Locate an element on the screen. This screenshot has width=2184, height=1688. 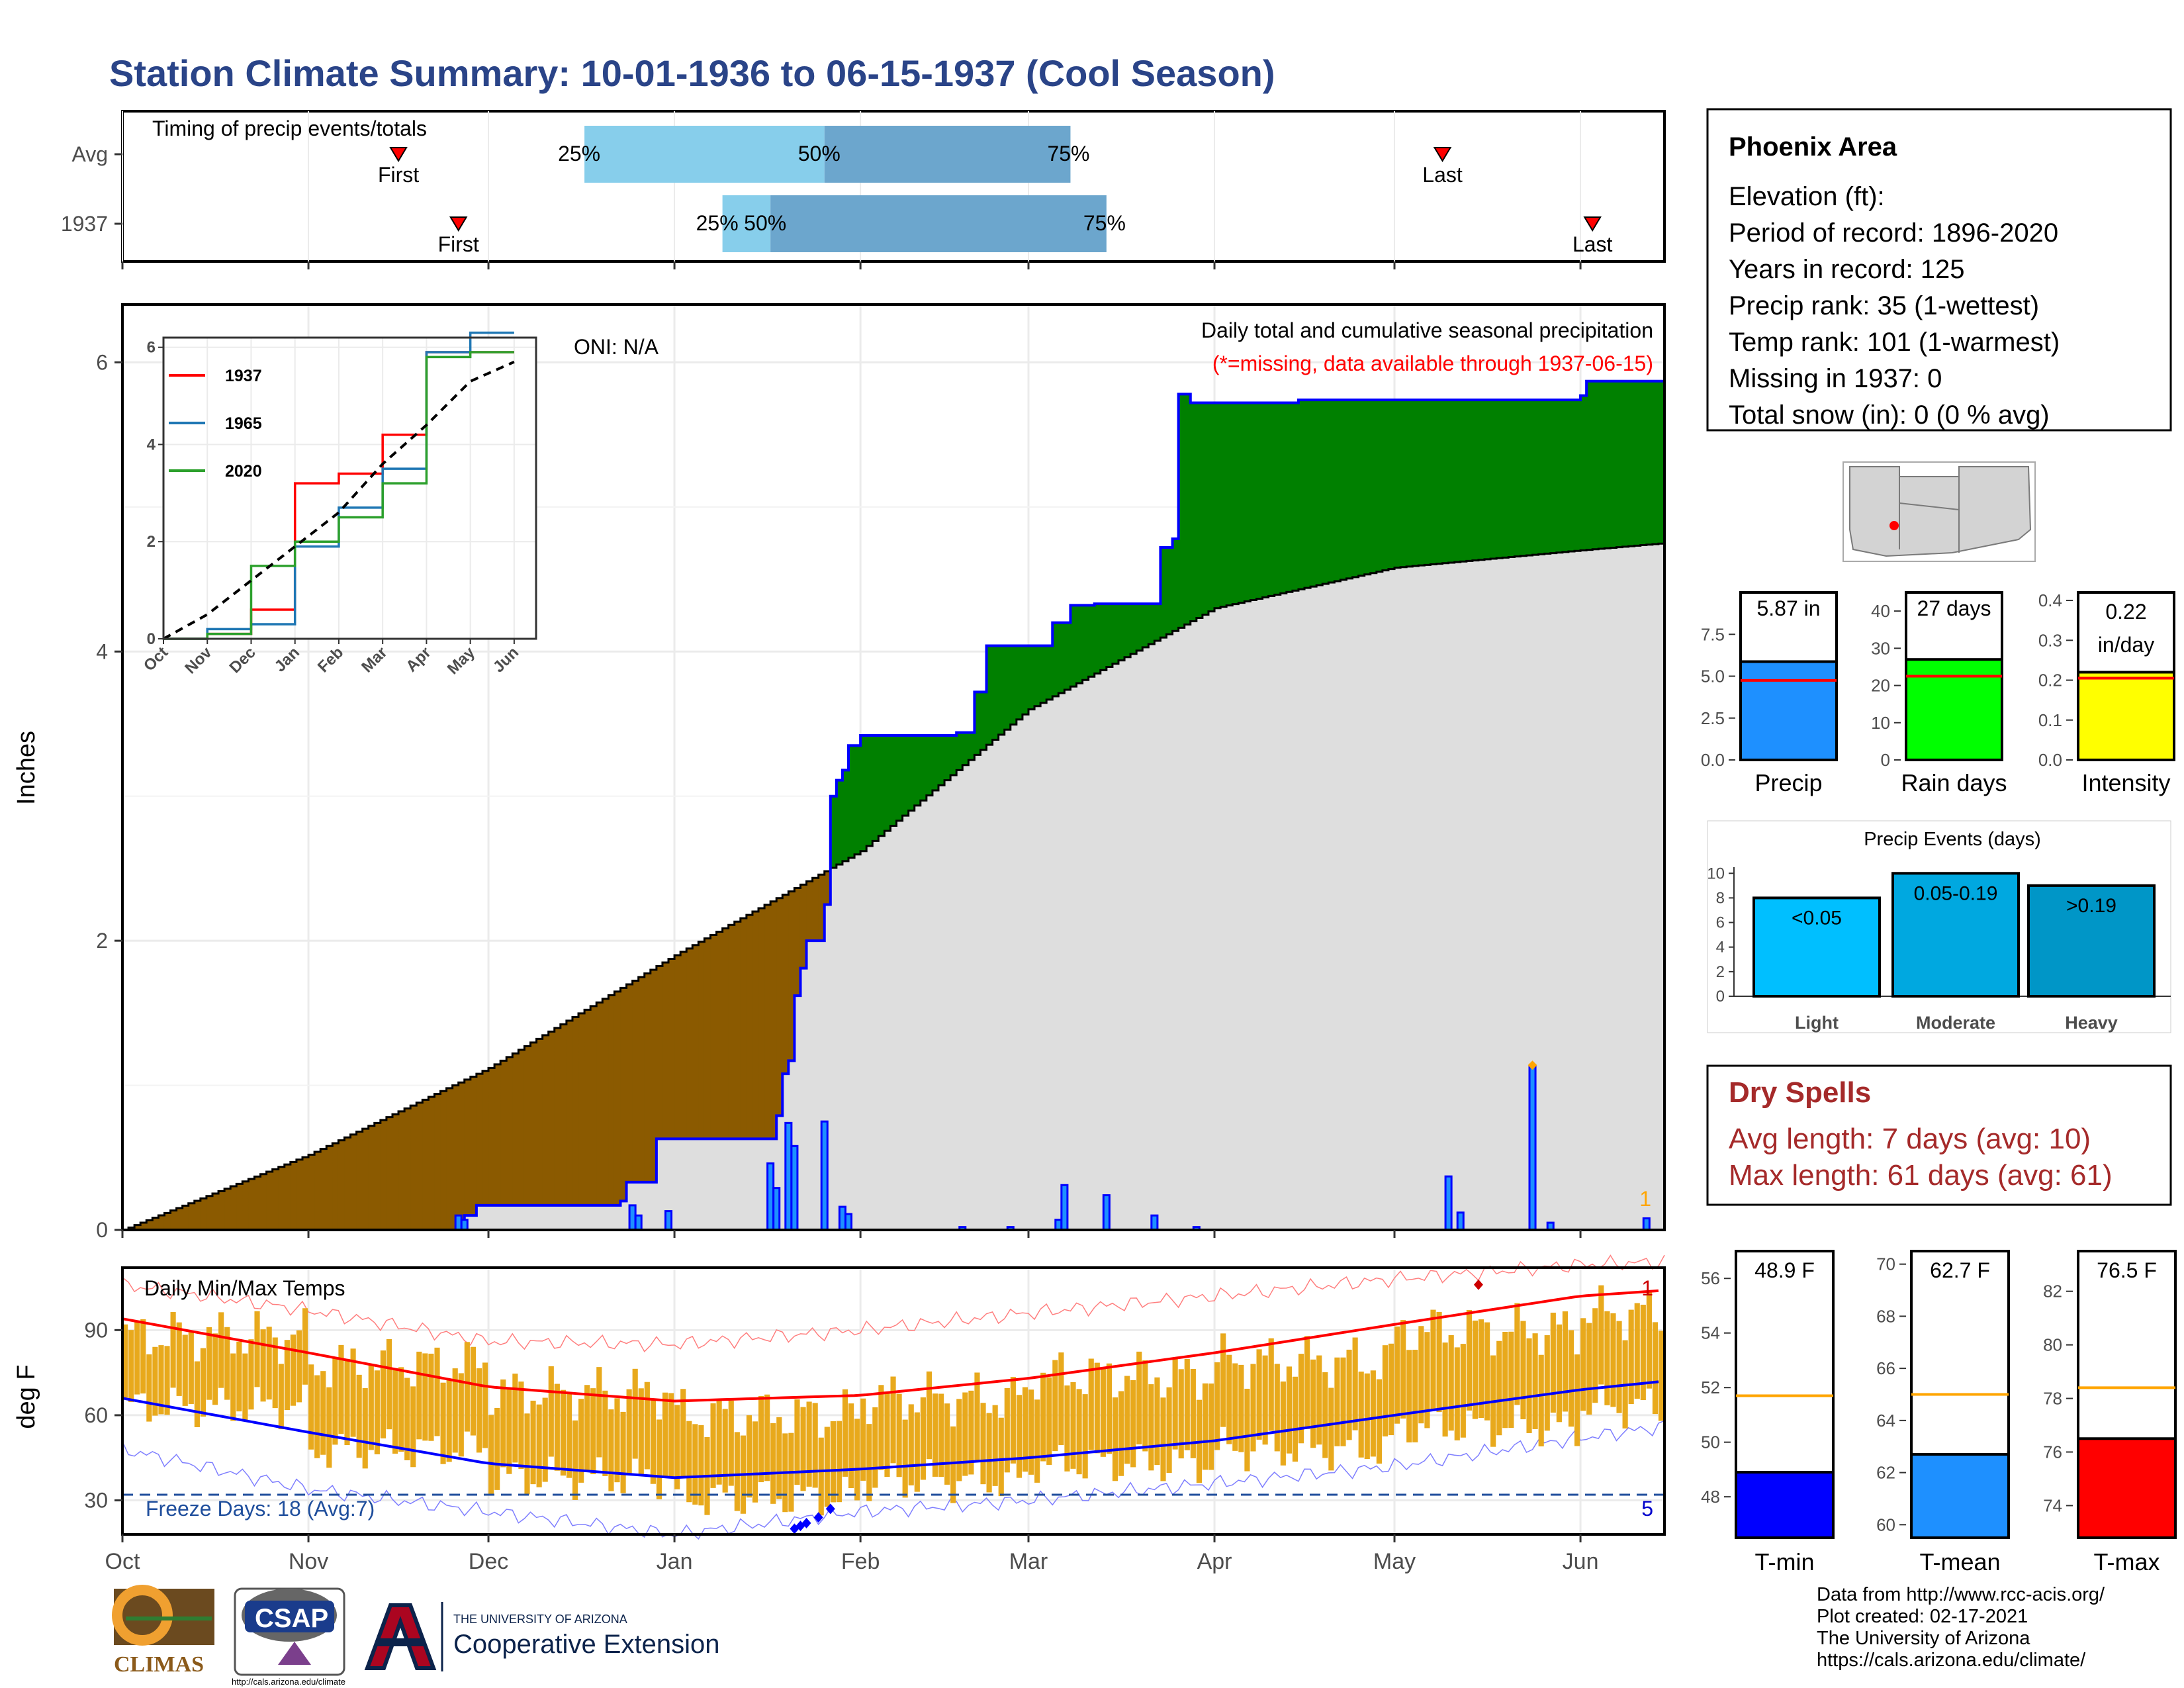
events-bar-moderate is located at coordinates (1955, 935).